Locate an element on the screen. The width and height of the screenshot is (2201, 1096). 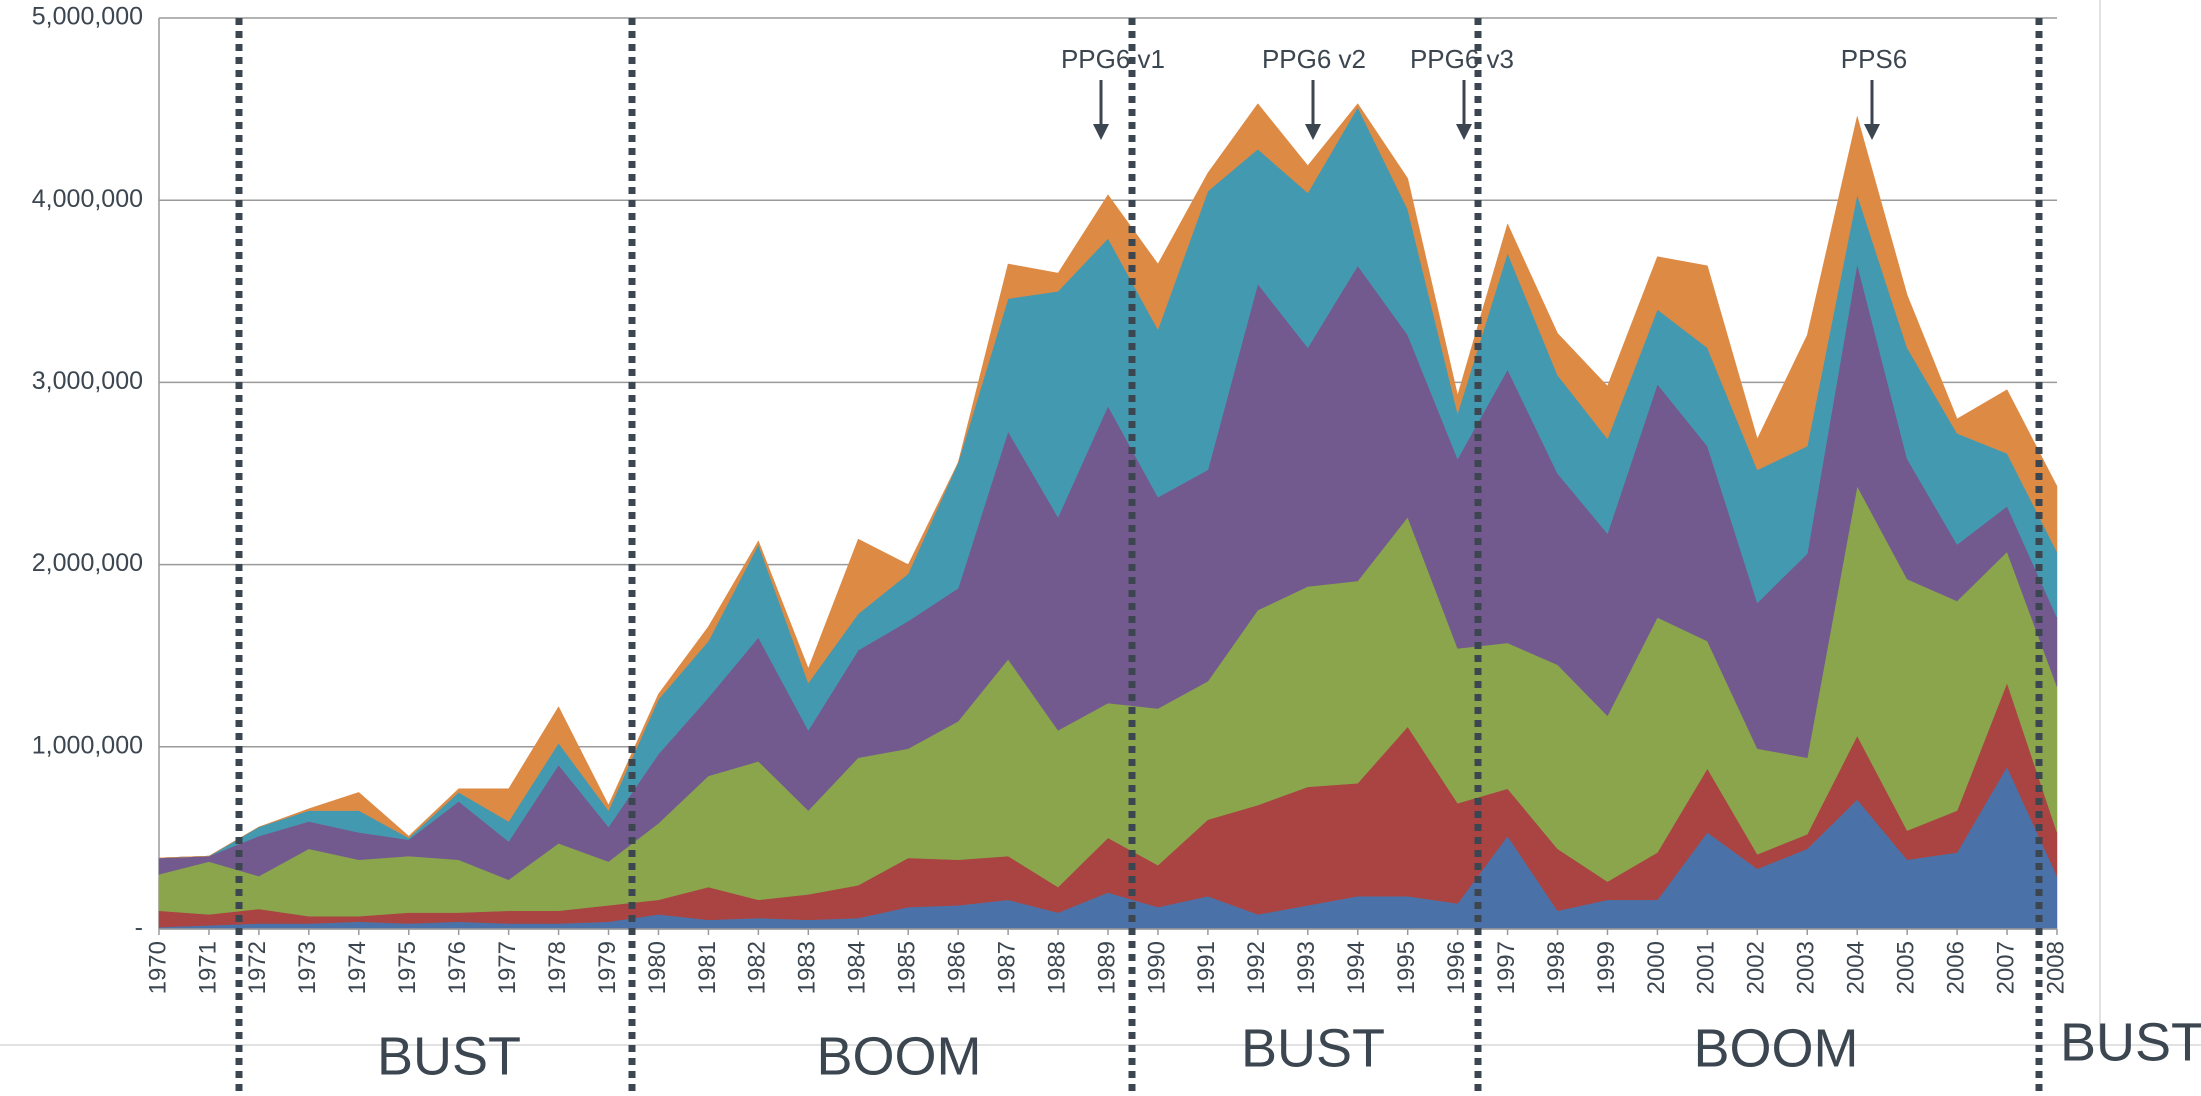
x-tick-label: 1981 is located at coordinates (707, 967).